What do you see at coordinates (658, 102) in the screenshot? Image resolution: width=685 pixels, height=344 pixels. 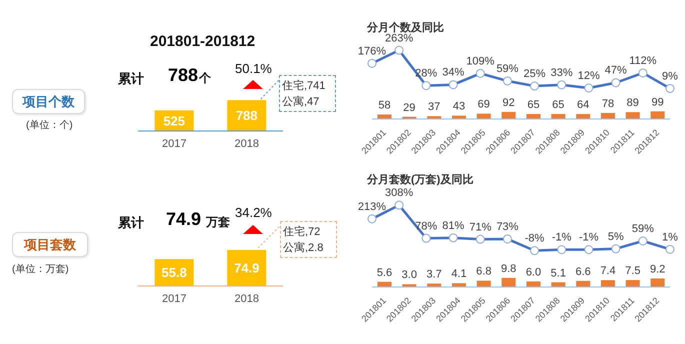 I see `data-label: 99` at bounding box center [658, 102].